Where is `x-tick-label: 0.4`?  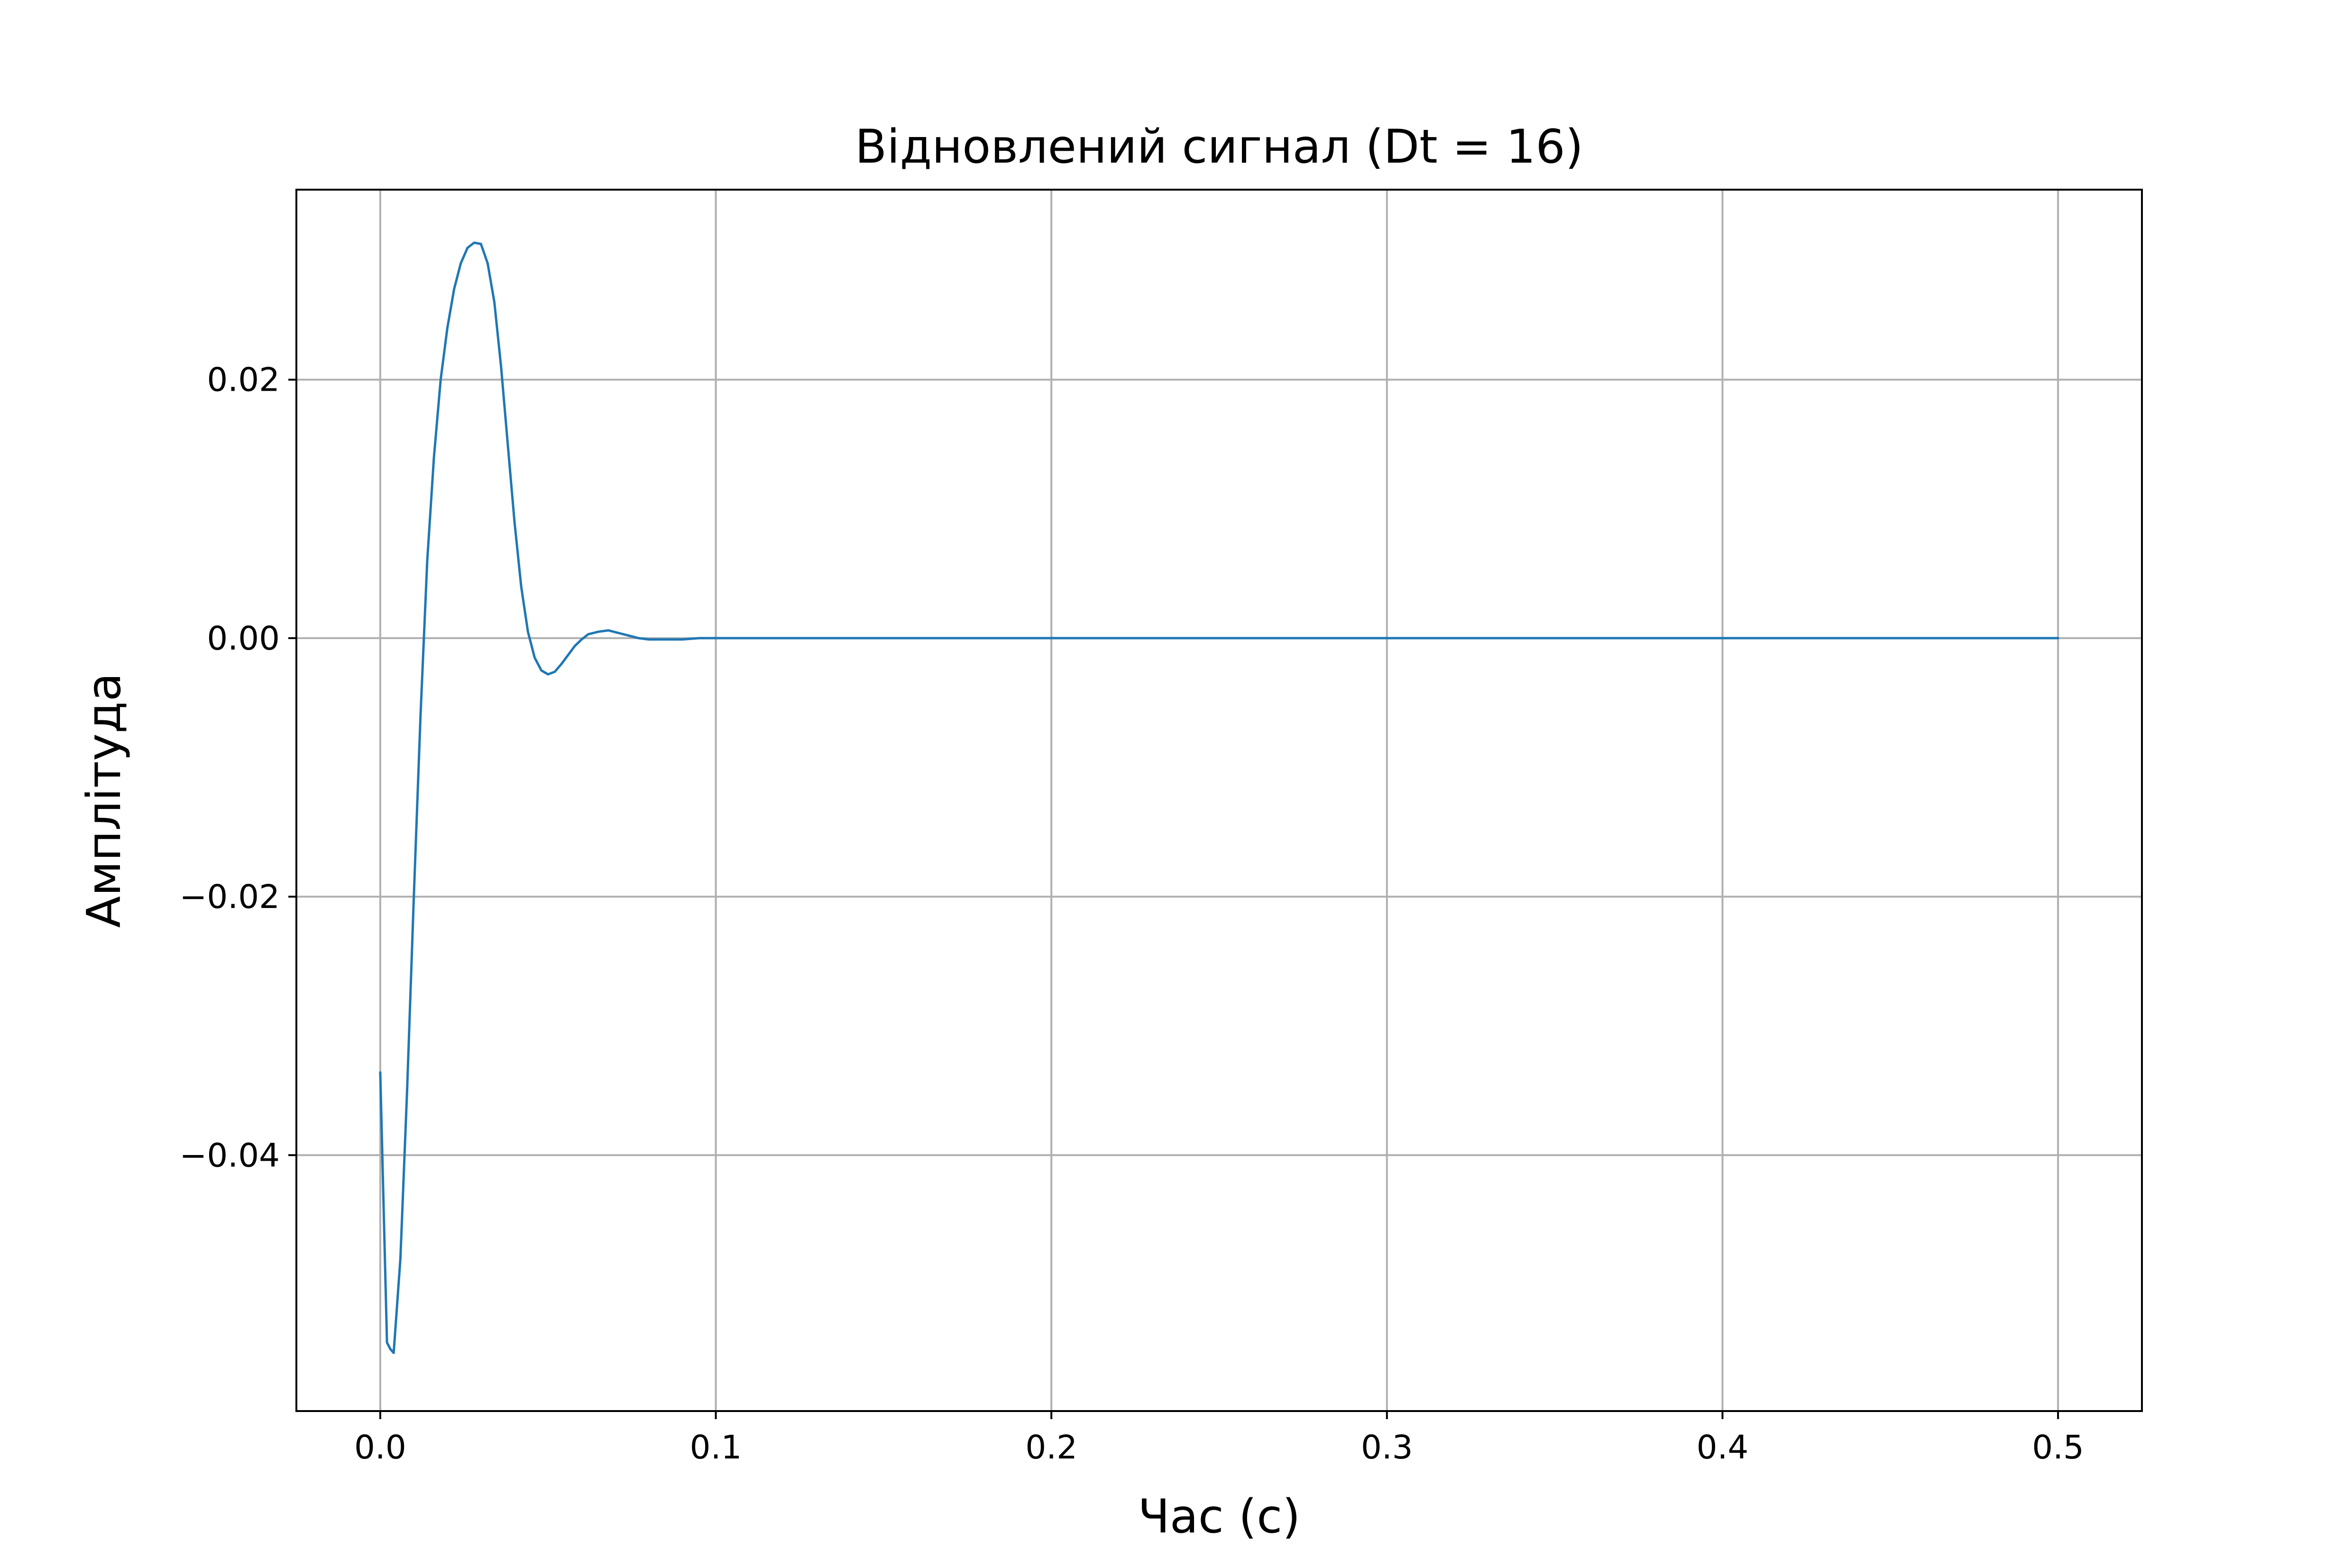
x-tick-label: 0.4 is located at coordinates (1723, 1448).